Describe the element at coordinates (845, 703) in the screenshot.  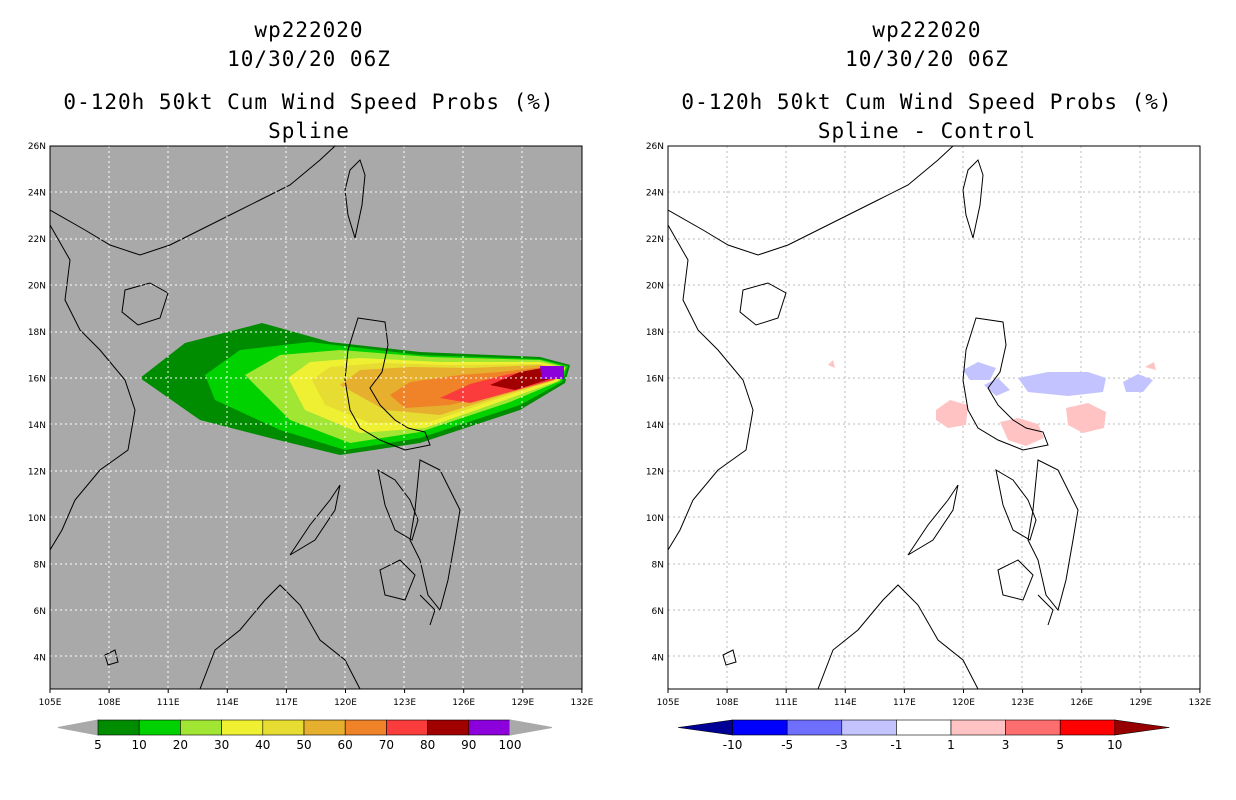
I see `x-tick-label: 114E` at that location.